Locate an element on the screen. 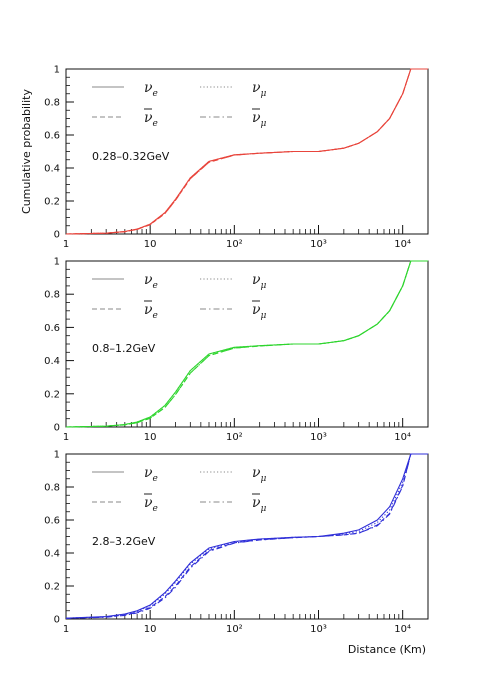 This screenshot has width=491, height=687. x-axis-title: Distance (Km) is located at coordinates (387, 649).